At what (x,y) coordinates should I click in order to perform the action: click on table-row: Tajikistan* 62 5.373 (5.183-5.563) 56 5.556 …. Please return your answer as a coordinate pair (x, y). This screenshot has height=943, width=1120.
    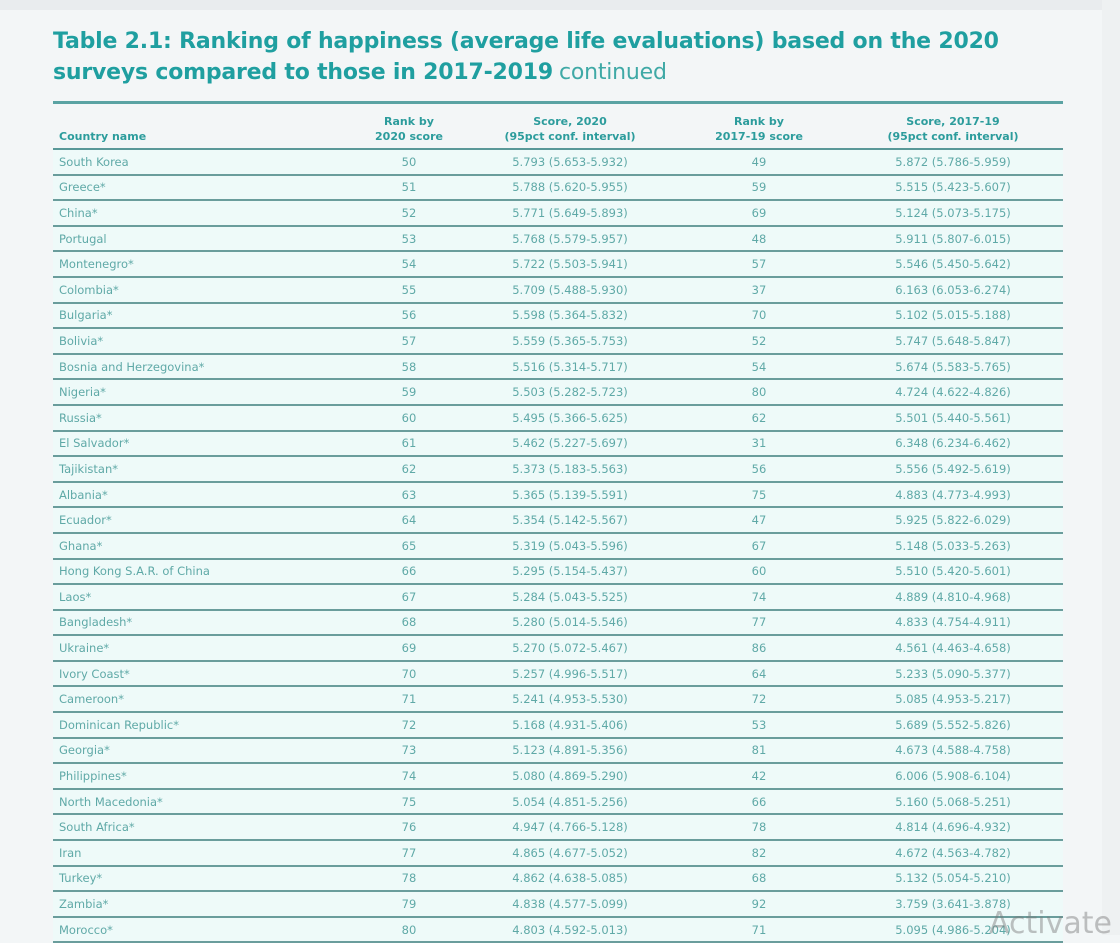
    Looking at the image, I should click on (558, 469).